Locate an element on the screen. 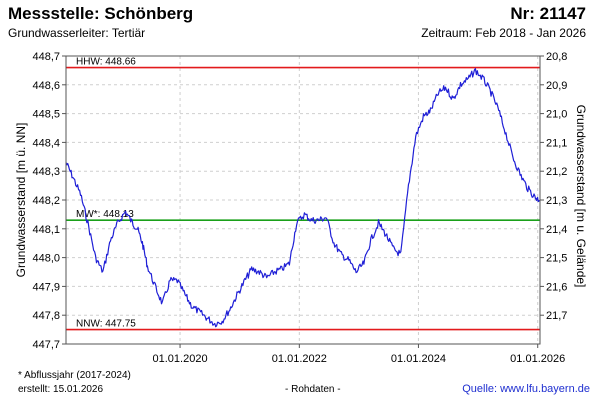 This screenshot has width=600, height=400. y-tick-label: 448,0 is located at coordinates (46, 259).